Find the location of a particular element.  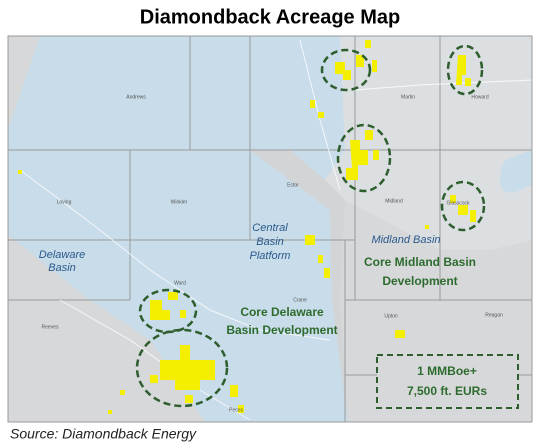

county-label: Ward is located at coordinates (180, 283).